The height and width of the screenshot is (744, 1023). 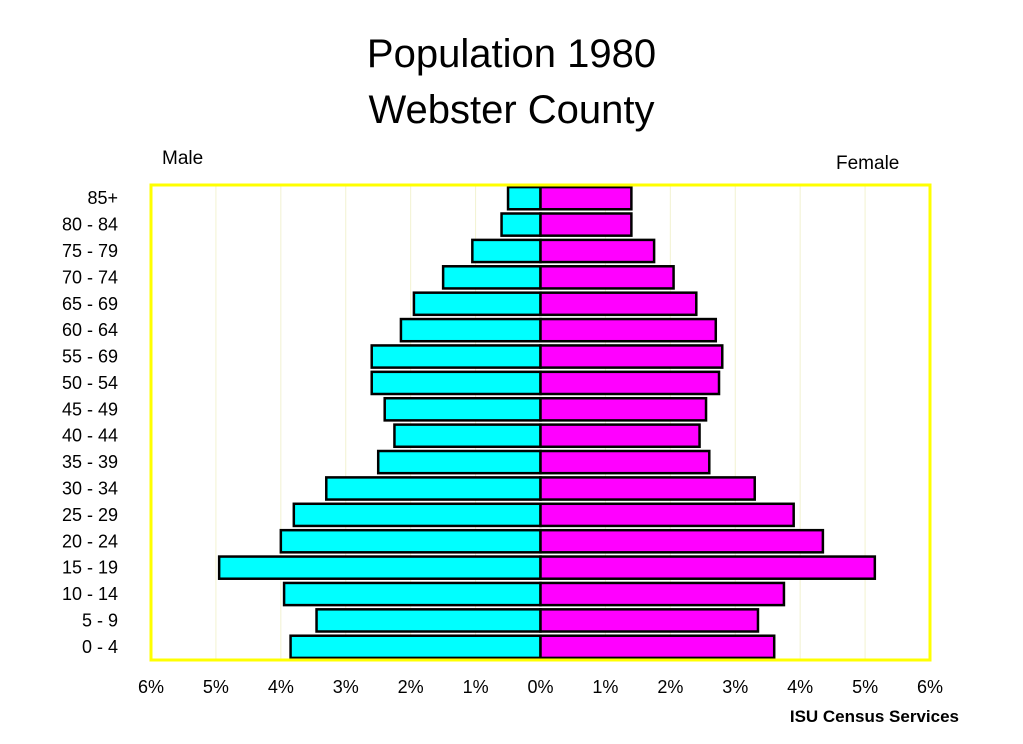 I want to click on category-label: 50 - 54, so click(x=90, y=383).